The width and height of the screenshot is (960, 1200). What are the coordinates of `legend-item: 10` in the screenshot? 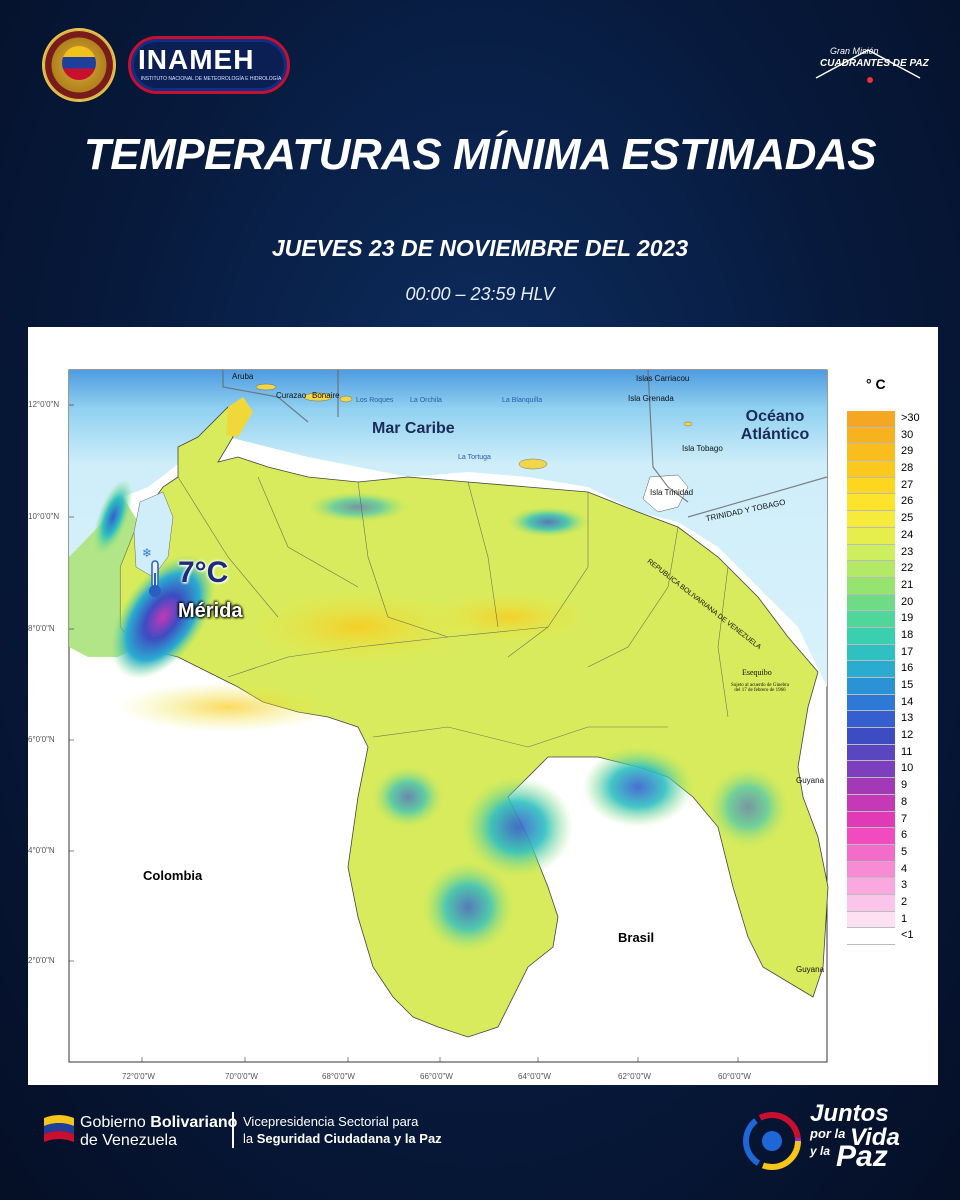 It's located at (880, 770).